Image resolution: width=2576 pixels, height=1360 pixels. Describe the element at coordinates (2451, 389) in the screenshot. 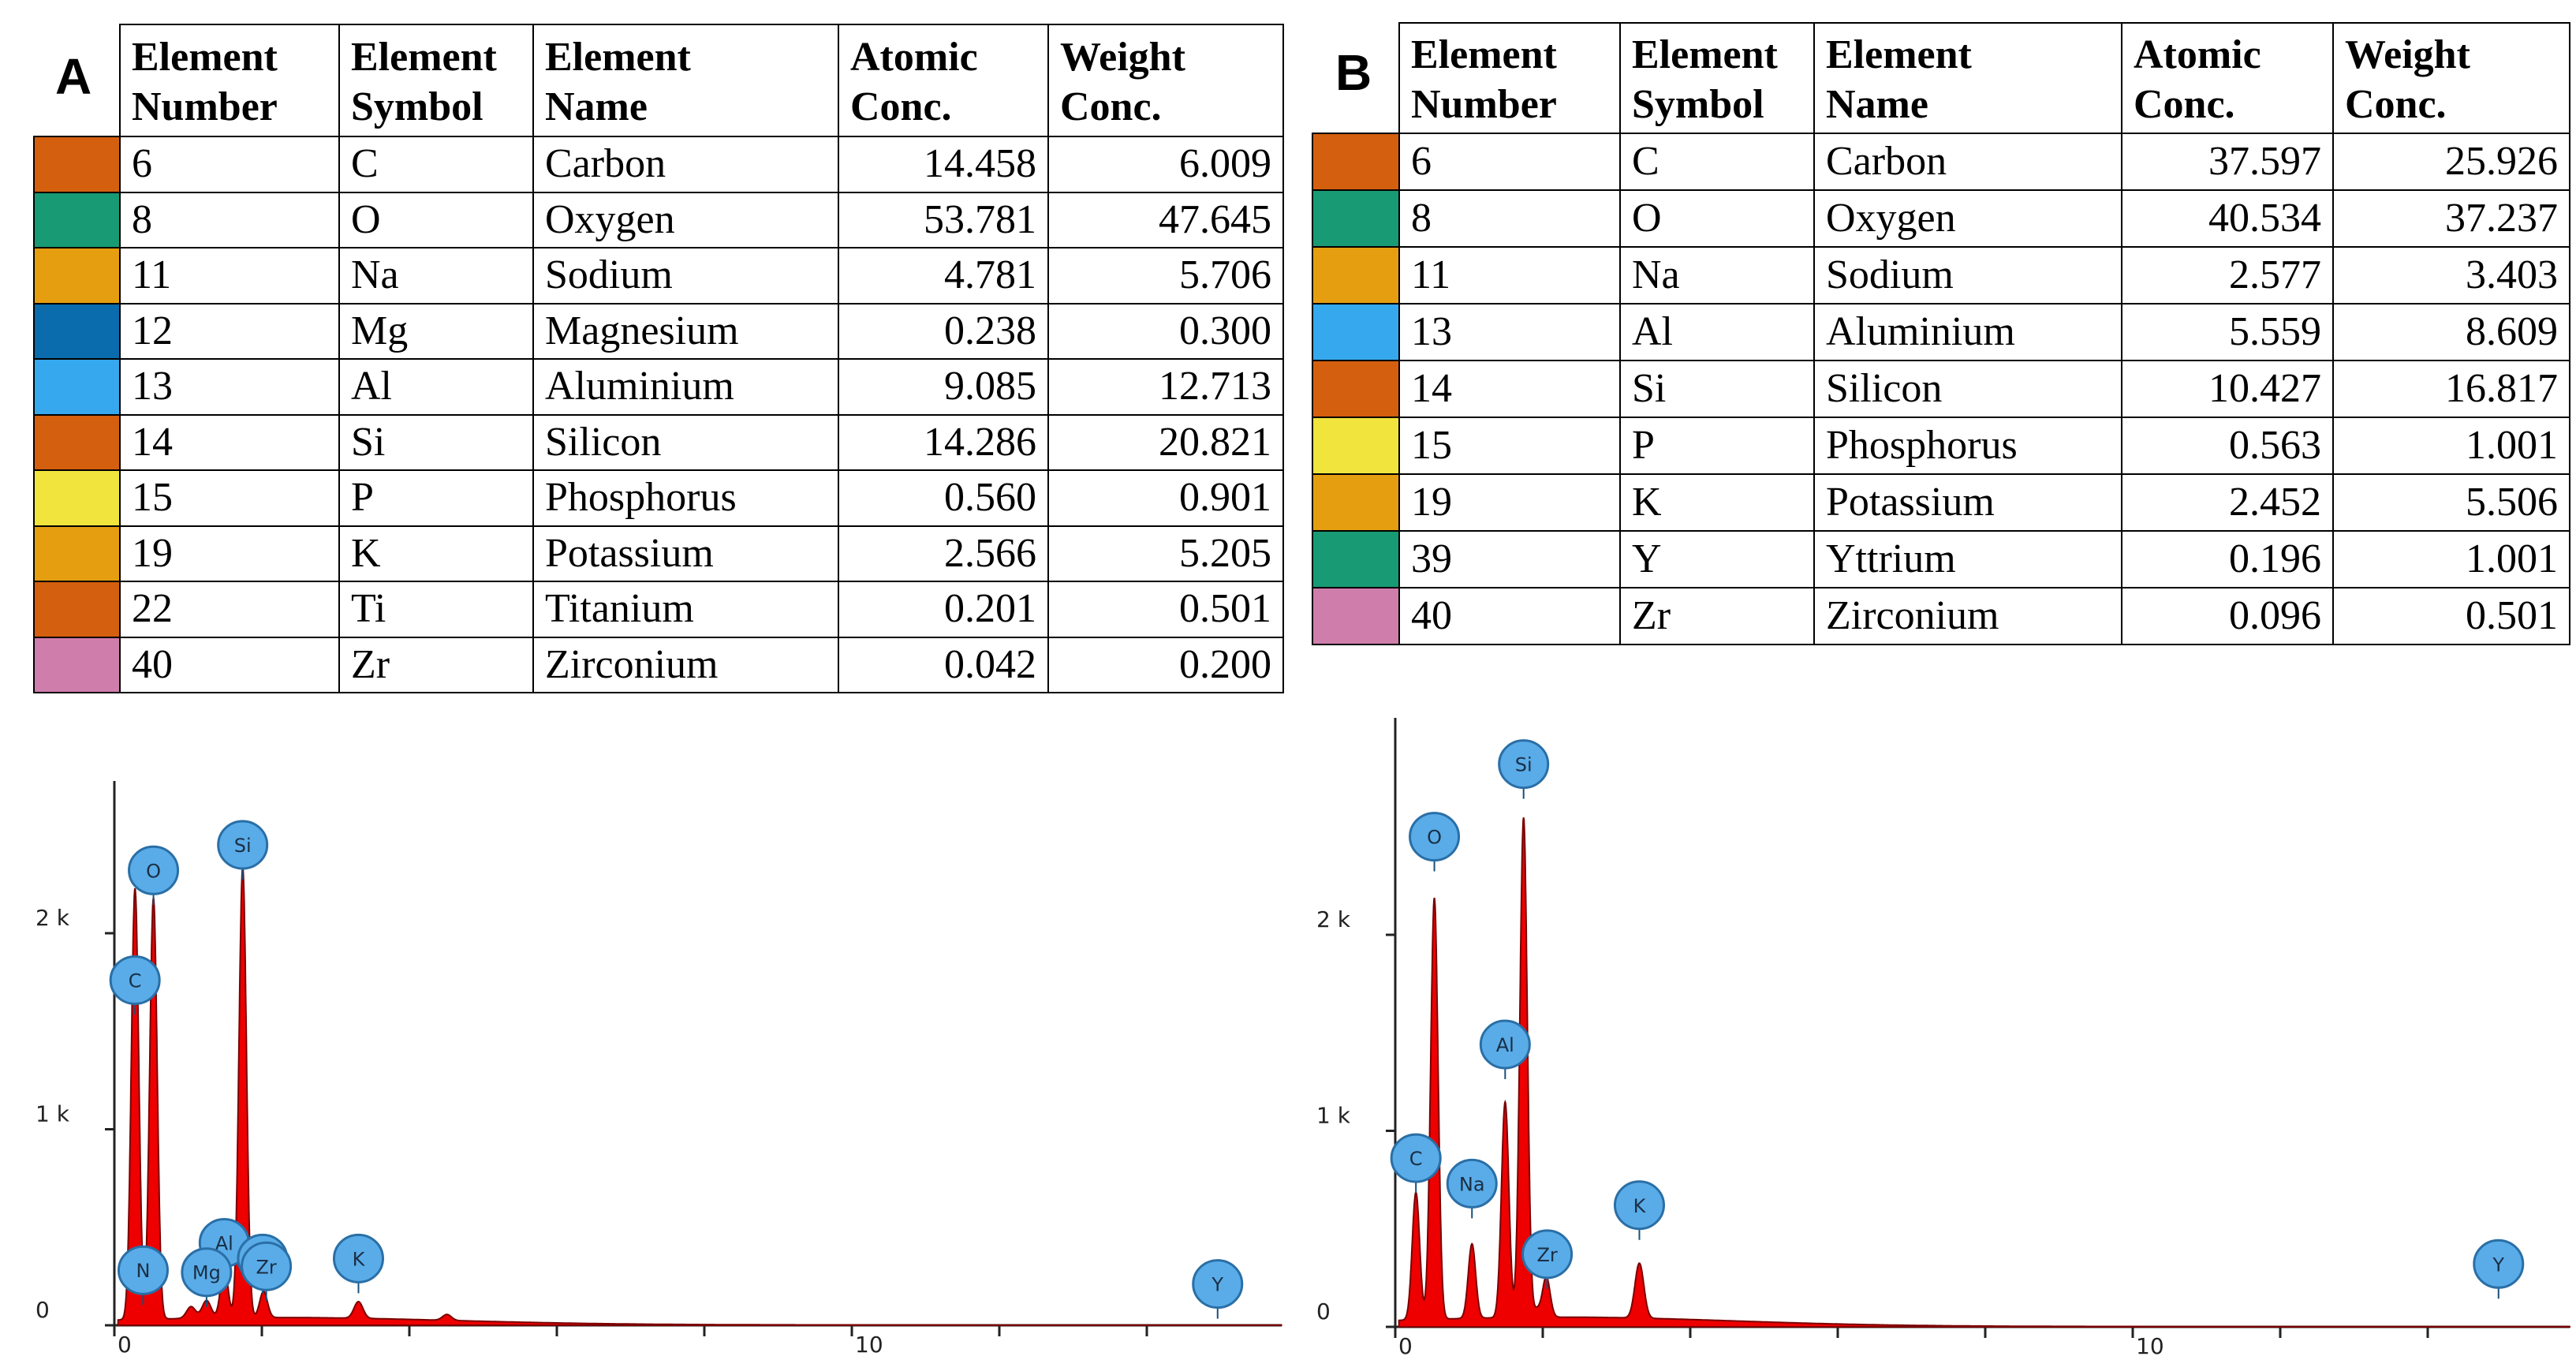

I see `cell-weight-conc: 16.817` at that location.